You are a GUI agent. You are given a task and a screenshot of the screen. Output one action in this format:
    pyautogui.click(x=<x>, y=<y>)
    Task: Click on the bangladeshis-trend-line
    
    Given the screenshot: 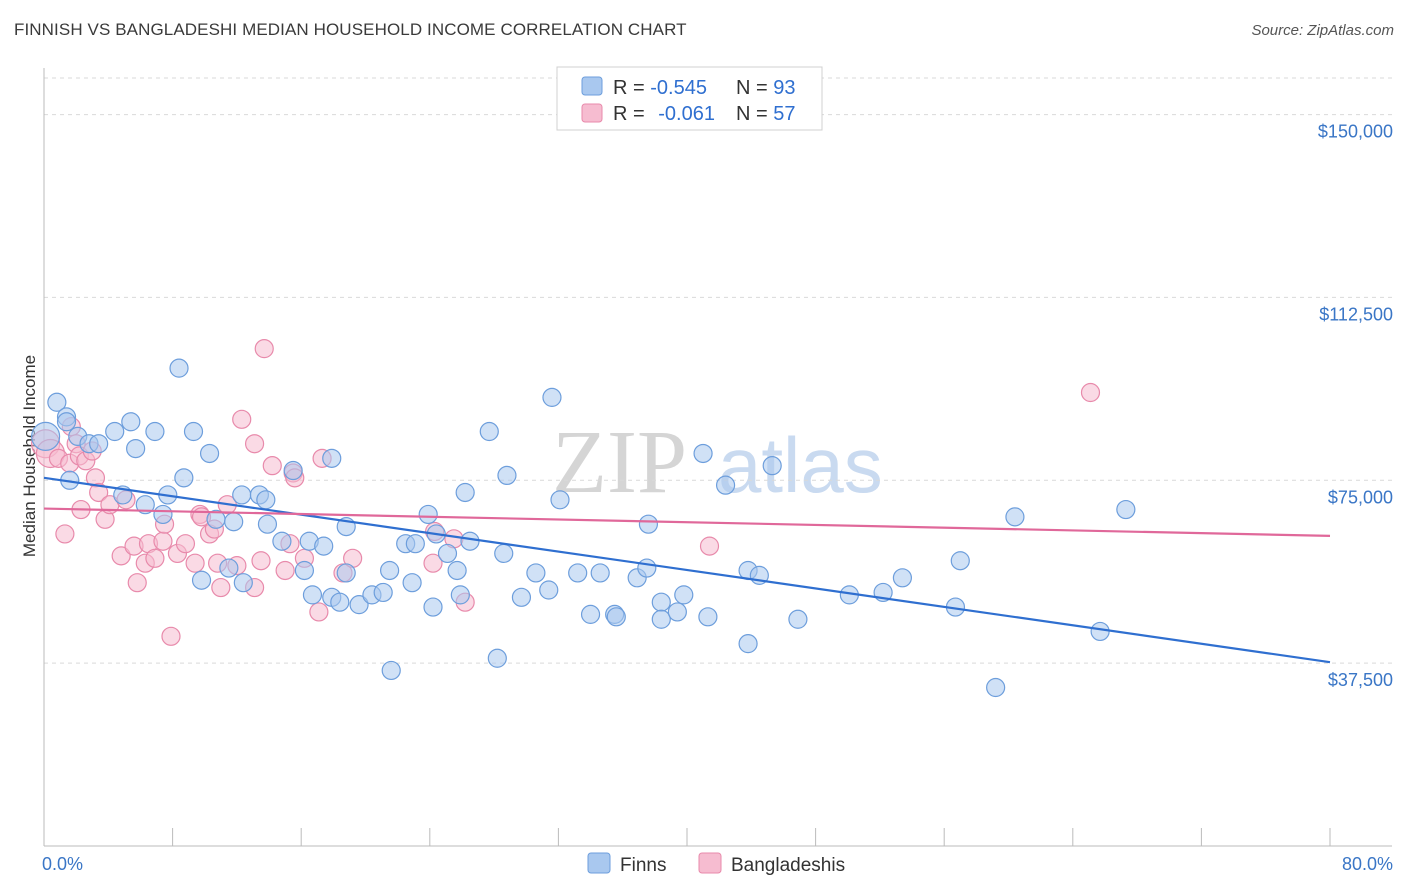 What is the action you would take?
    pyautogui.click(x=687, y=522)
    